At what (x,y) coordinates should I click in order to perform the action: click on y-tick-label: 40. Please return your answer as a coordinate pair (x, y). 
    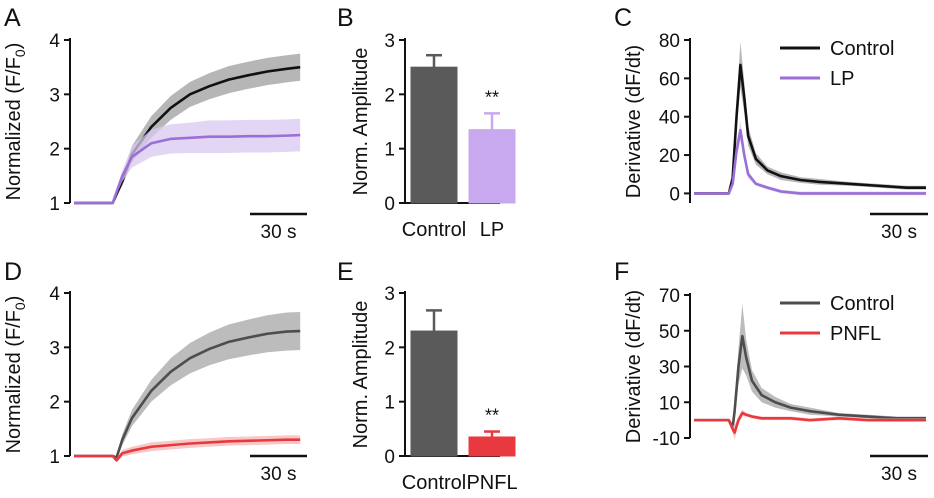
    Looking at the image, I should click on (669, 118).